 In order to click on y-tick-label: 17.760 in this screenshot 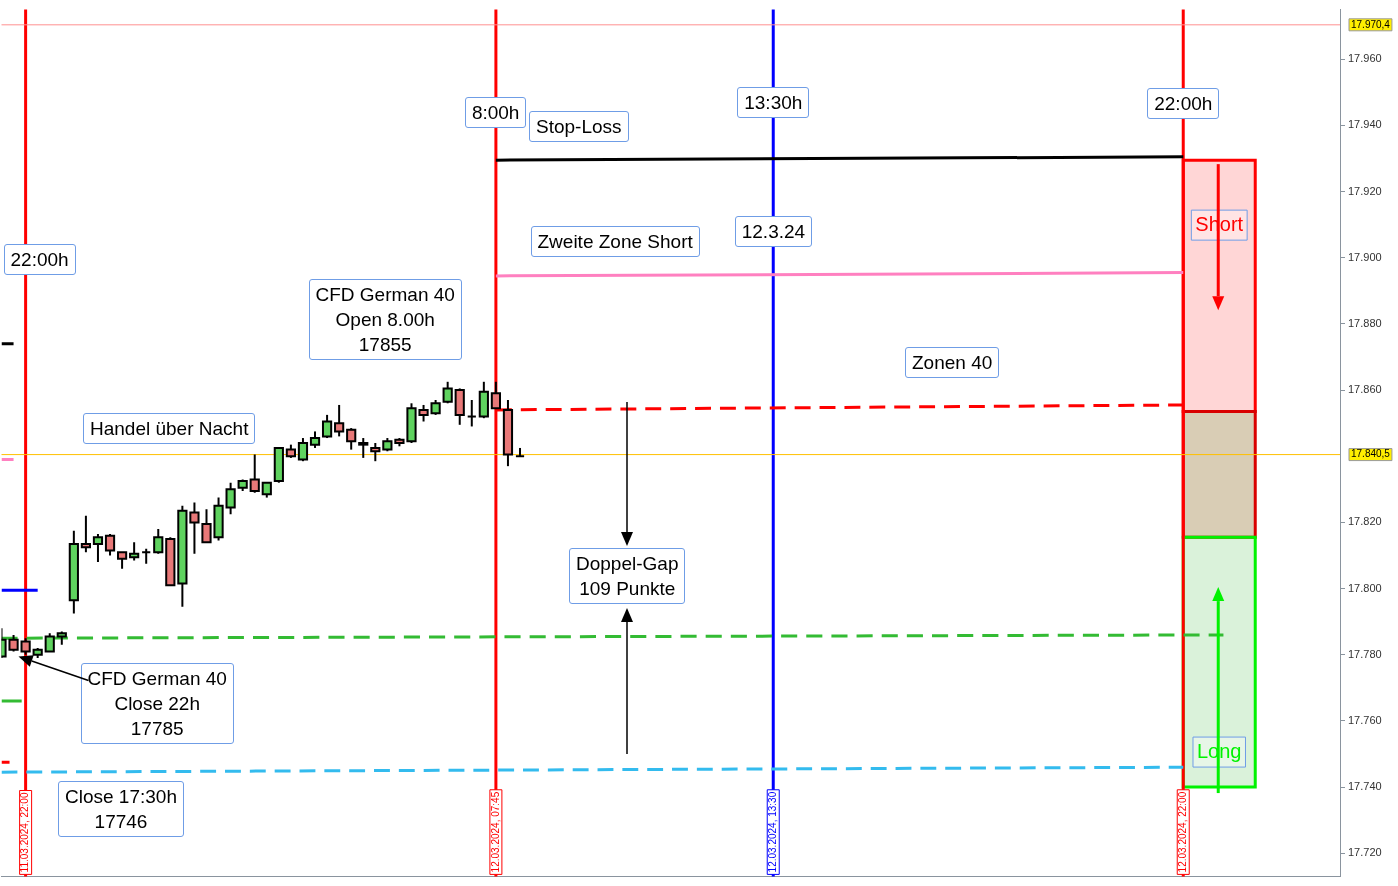, I will do `click(1365, 719)`.